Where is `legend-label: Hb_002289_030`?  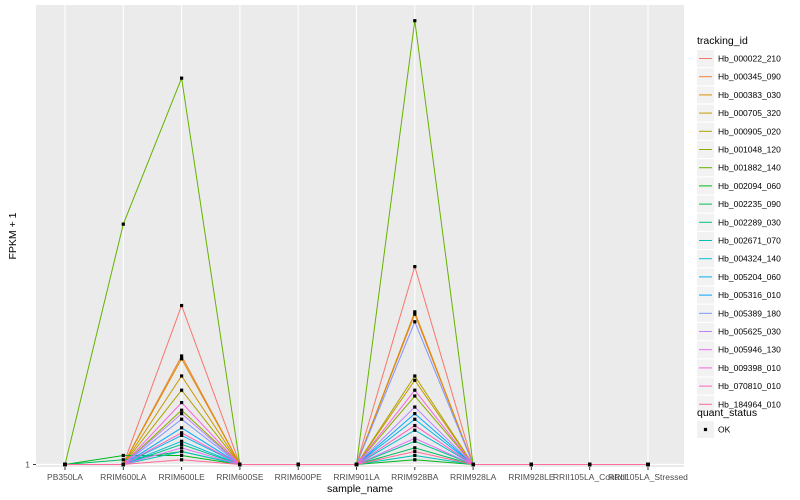 legend-label: Hb_002289_030 is located at coordinates (749, 222).